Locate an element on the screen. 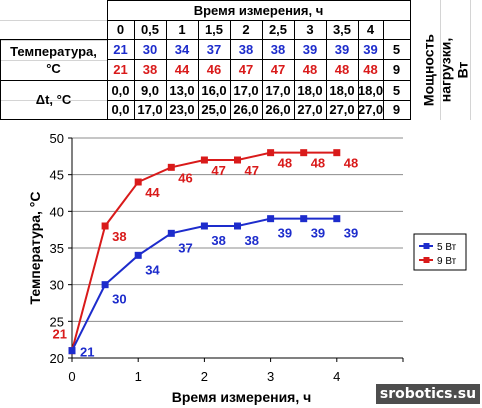 The image size is (482, 408). power-label: Мощность нагрузки, Вт is located at coordinates (446, 70).